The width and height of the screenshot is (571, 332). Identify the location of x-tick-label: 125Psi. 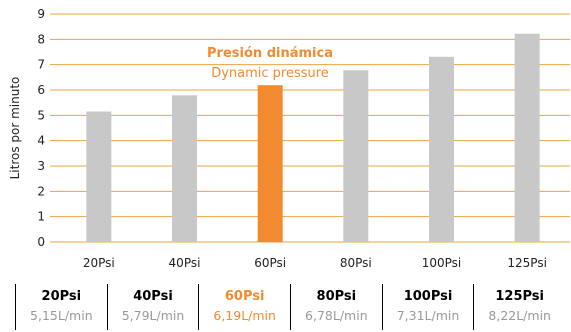
(527, 263).